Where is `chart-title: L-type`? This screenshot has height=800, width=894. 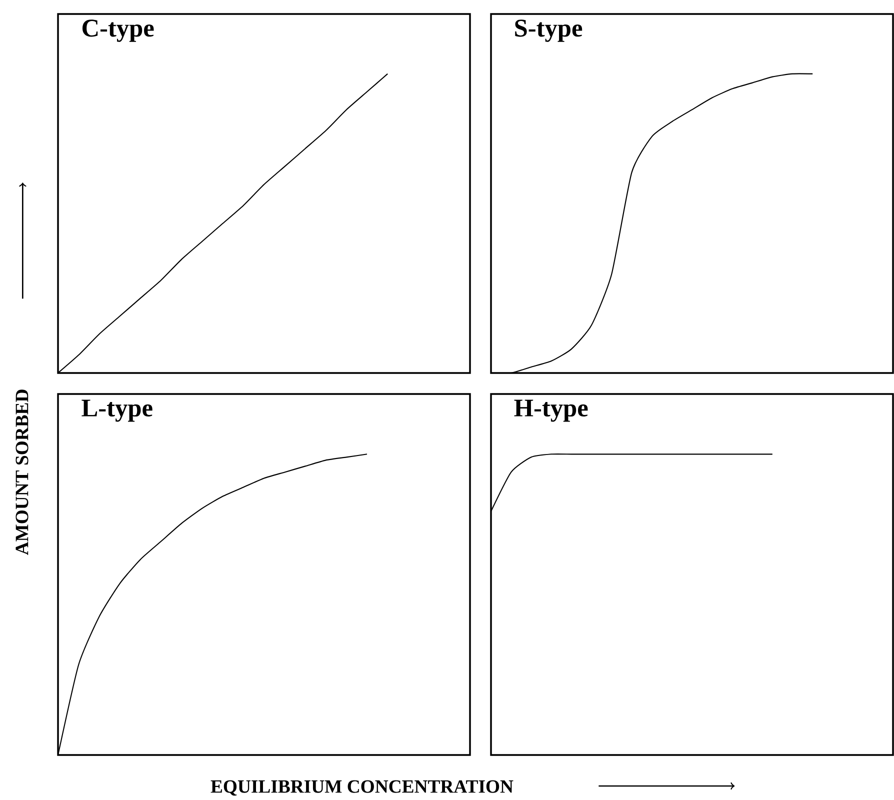
chart-title: L-type is located at coordinates (117, 411).